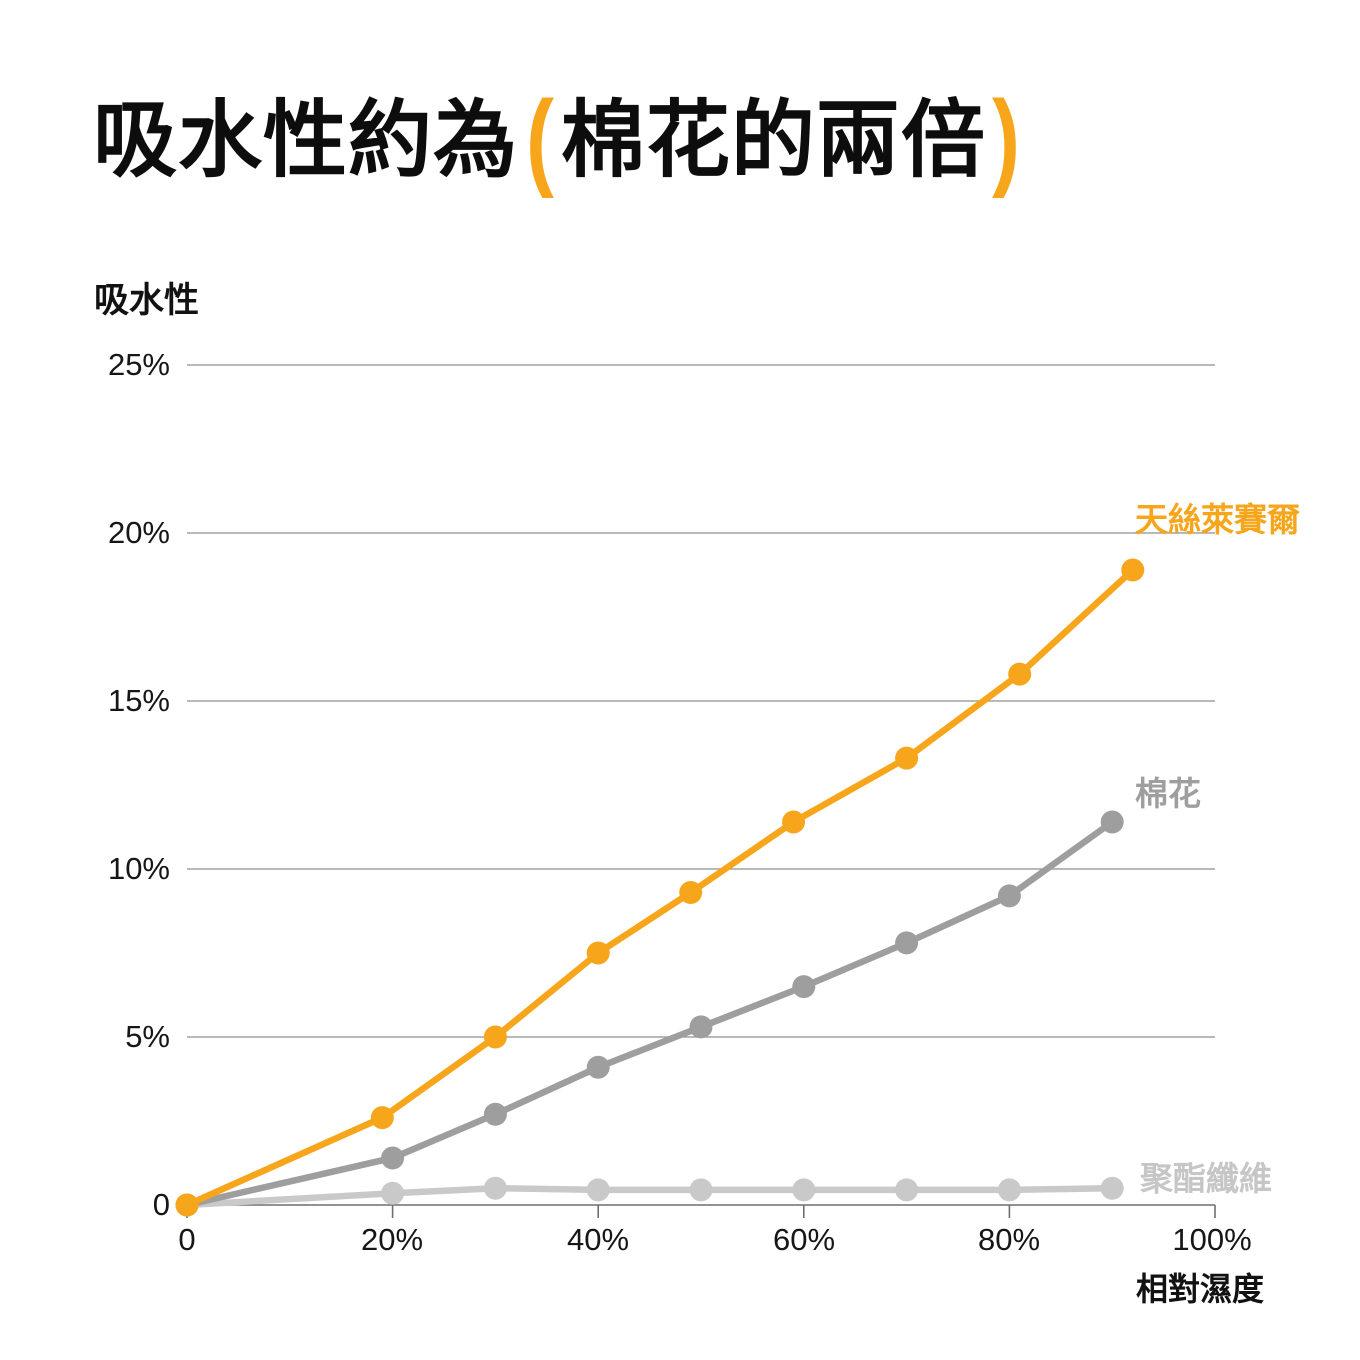  I want to click on series-label-cotton: 棉花, so click(1168, 793).